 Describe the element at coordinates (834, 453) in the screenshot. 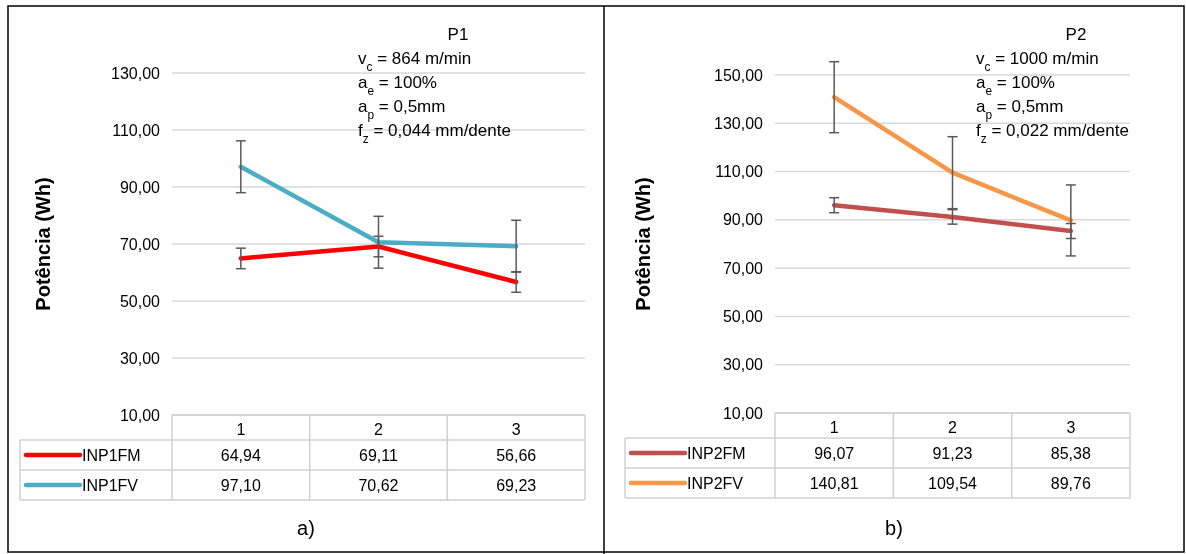

I see `data-label: 96,07` at that location.